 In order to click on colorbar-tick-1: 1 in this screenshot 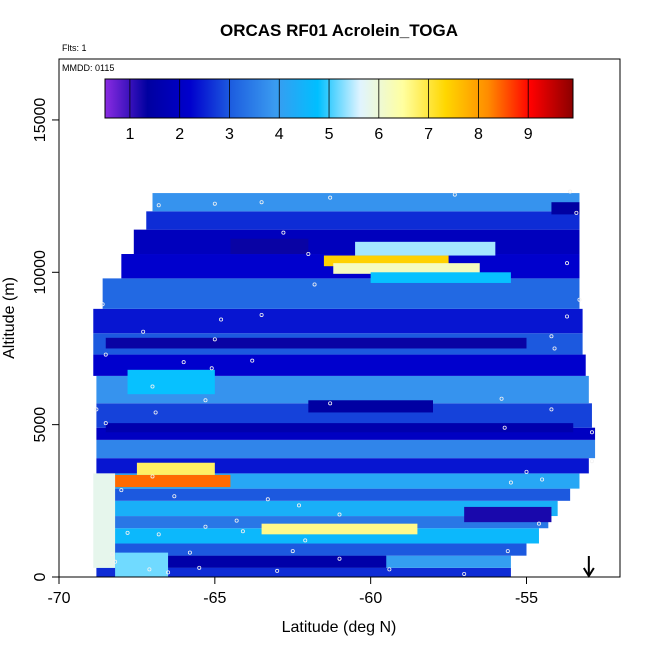, I will do `click(129, 134)`.